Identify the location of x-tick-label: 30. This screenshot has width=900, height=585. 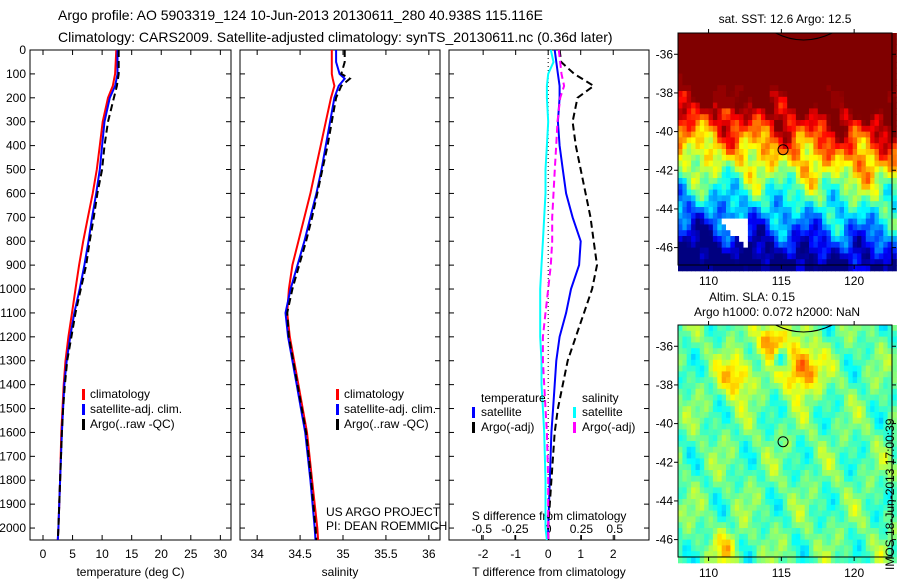
(221, 554).